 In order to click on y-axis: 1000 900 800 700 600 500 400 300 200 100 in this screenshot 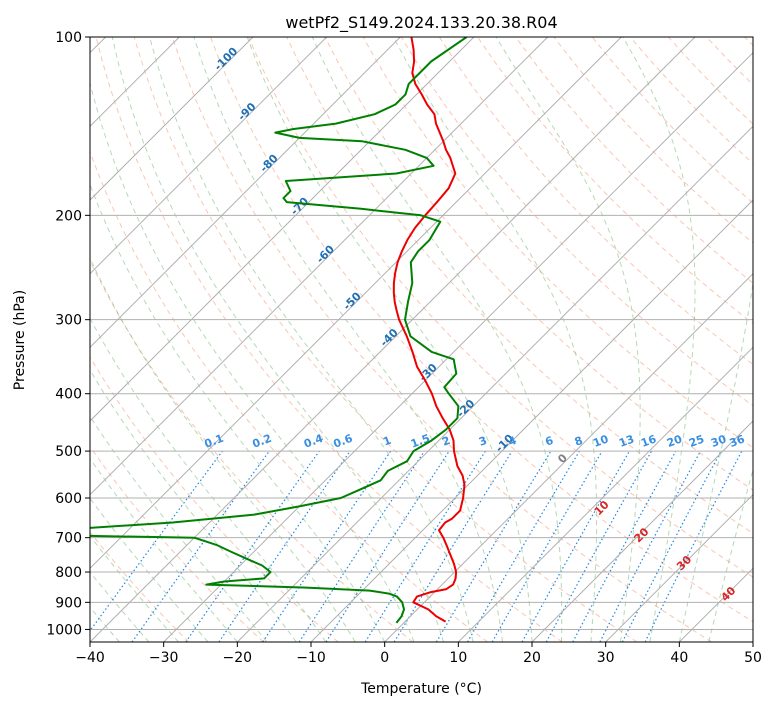, I will do `click(68, 334)`.